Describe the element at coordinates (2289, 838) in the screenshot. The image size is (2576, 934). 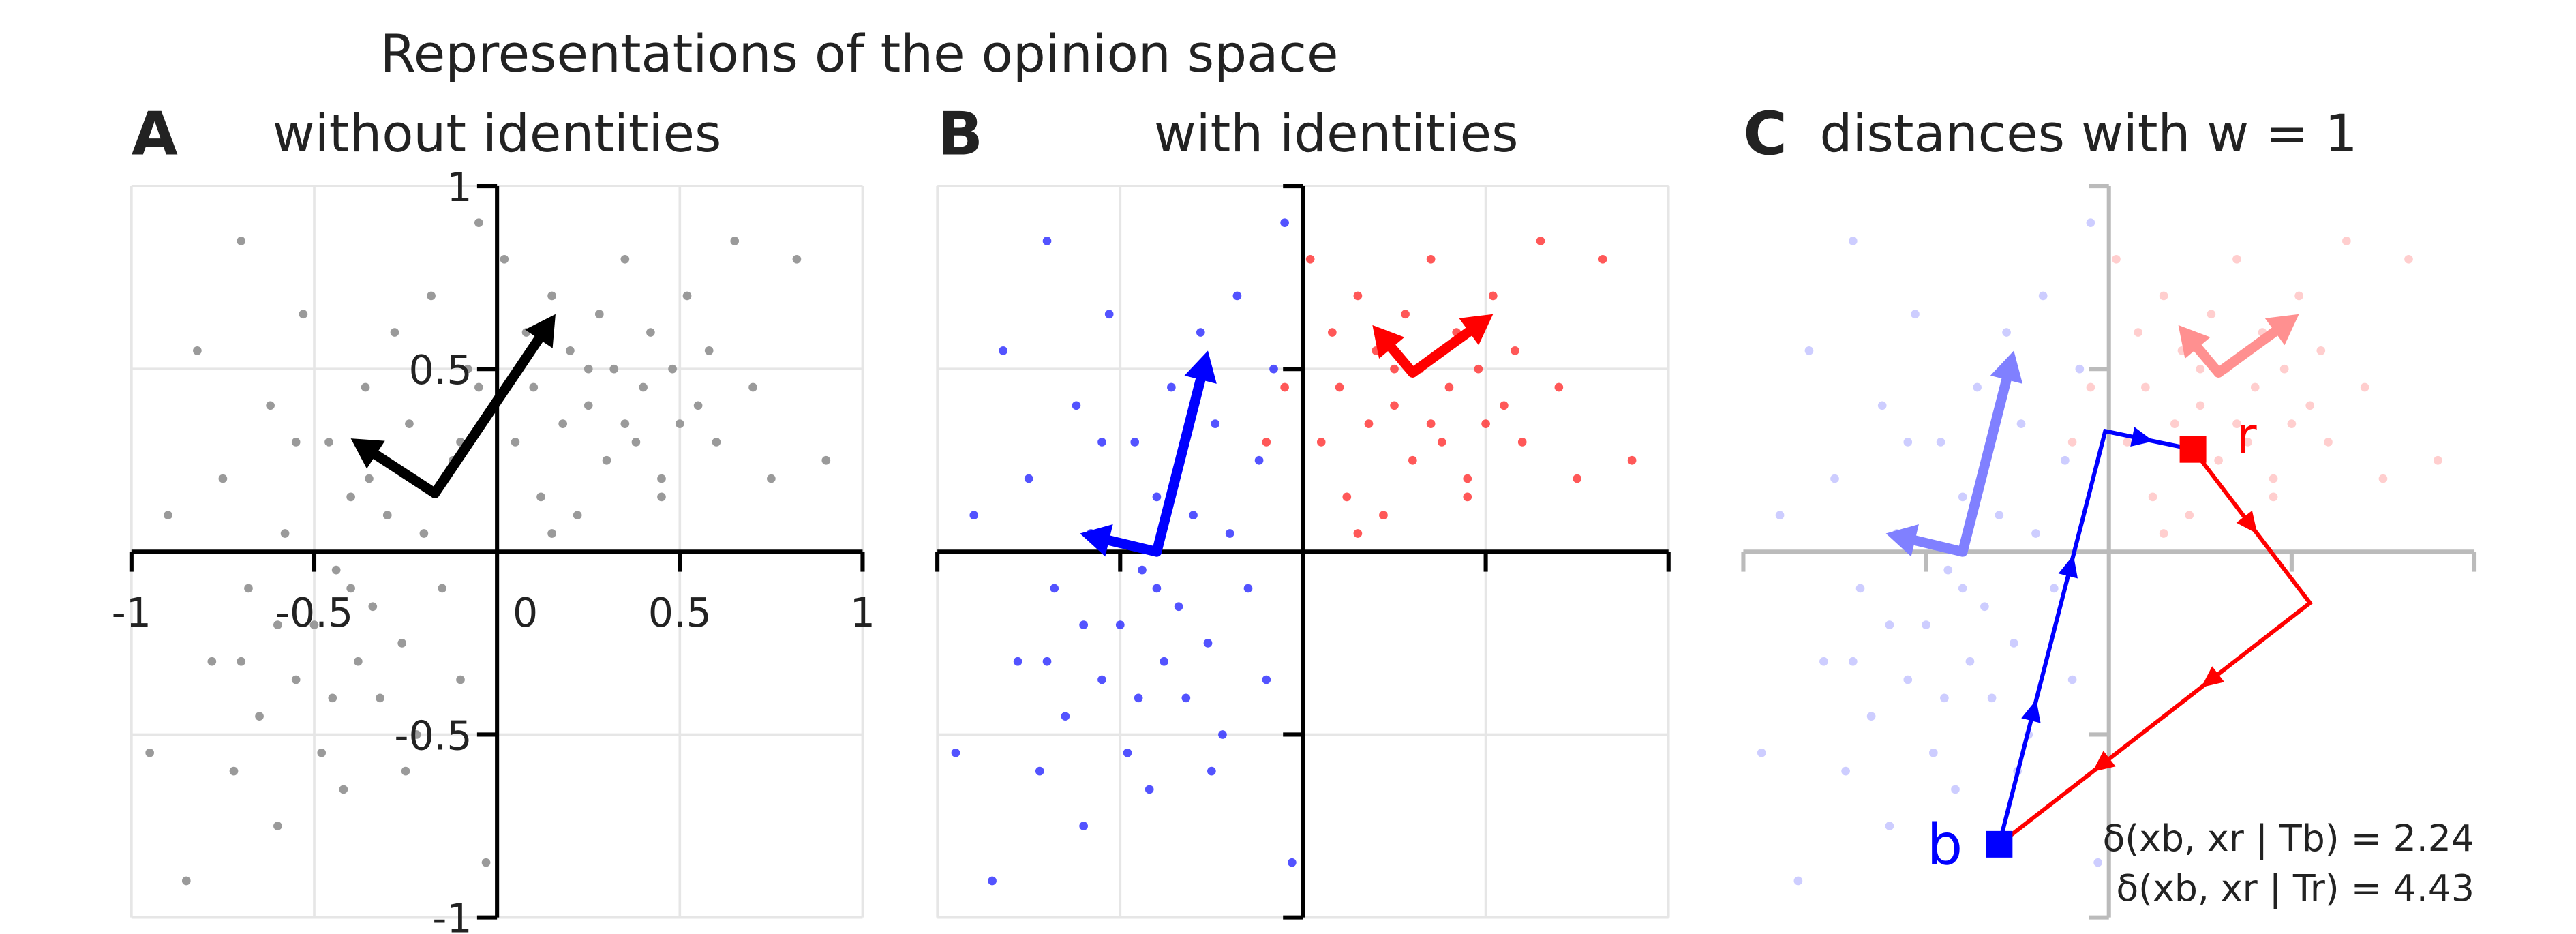
I see `distance-annotation: δ(xb, xr | Tb) = 2.24` at that location.